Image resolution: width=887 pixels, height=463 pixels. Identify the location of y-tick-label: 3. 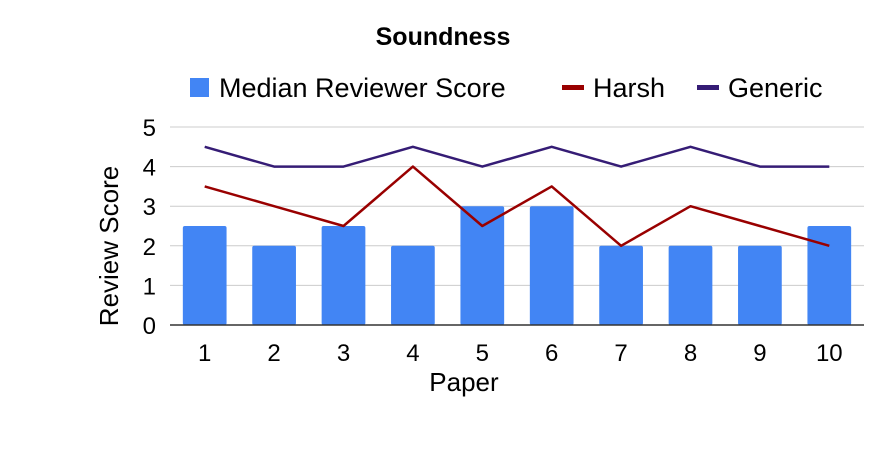
(149, 207).